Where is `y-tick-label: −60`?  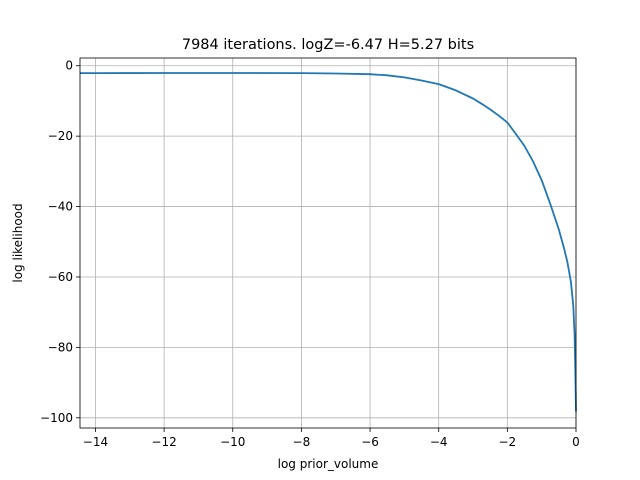
y-tick-label: −60 is located at coordinates (60, 277).